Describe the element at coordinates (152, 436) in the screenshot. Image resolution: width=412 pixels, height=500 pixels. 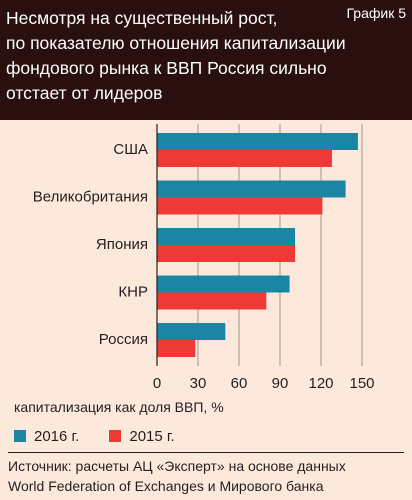
I see `legend-label-2015: 2015 г.` at that location.